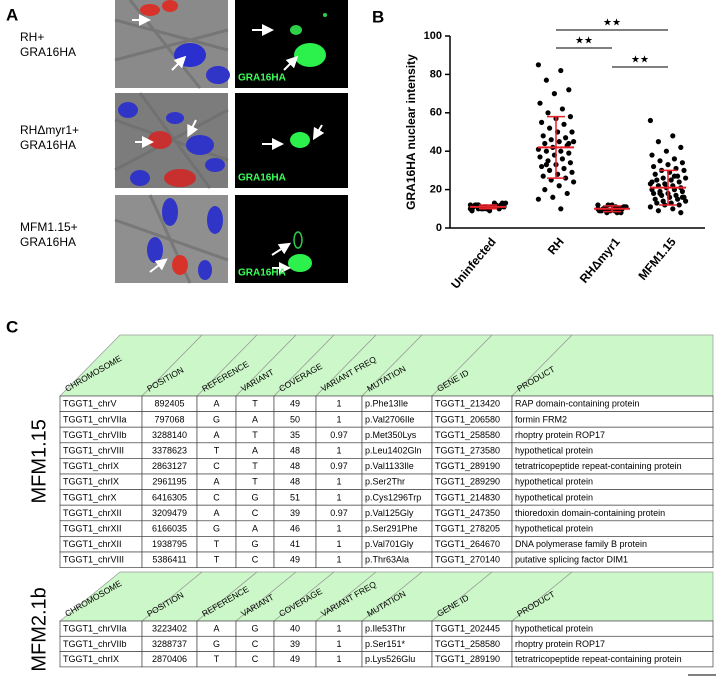 The image size is (720, 678). What do you see at coordinates (389, 419) in the screenshot?
I see `cell-text: p.Val2706Ile` at bounding box center [389, 419].